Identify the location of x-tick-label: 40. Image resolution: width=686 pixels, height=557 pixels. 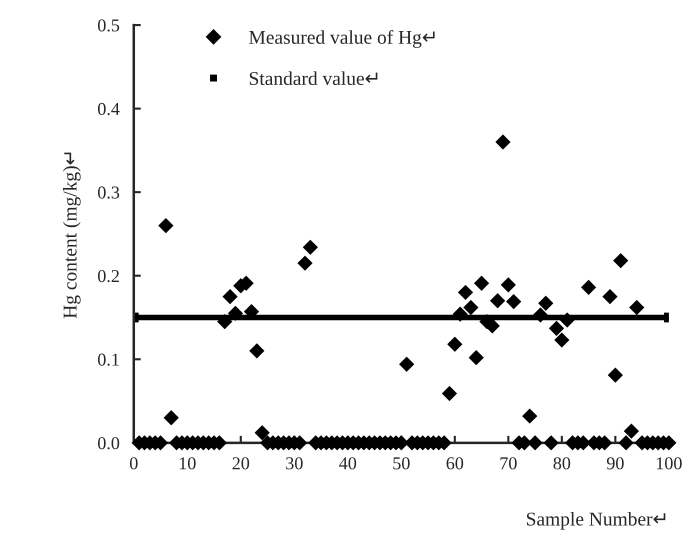
(347, 463).